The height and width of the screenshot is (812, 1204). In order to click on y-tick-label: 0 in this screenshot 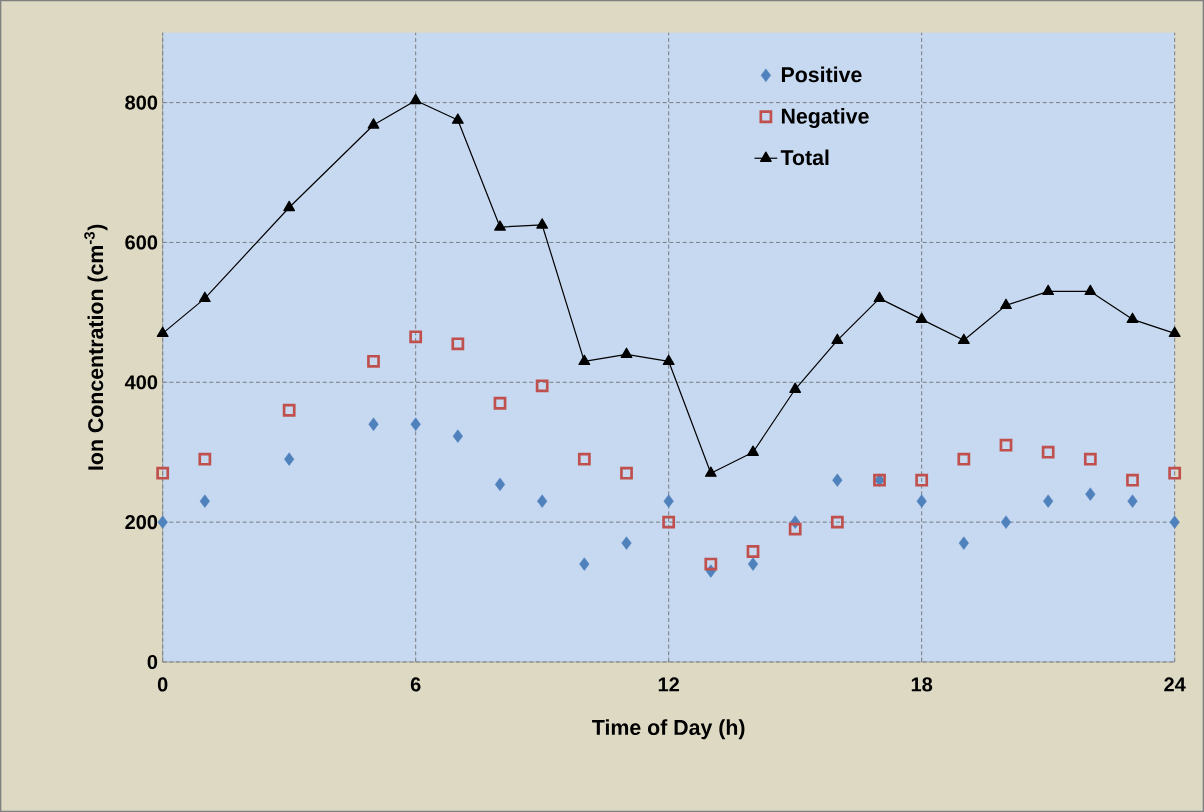, I will do `click(152, 662)`.